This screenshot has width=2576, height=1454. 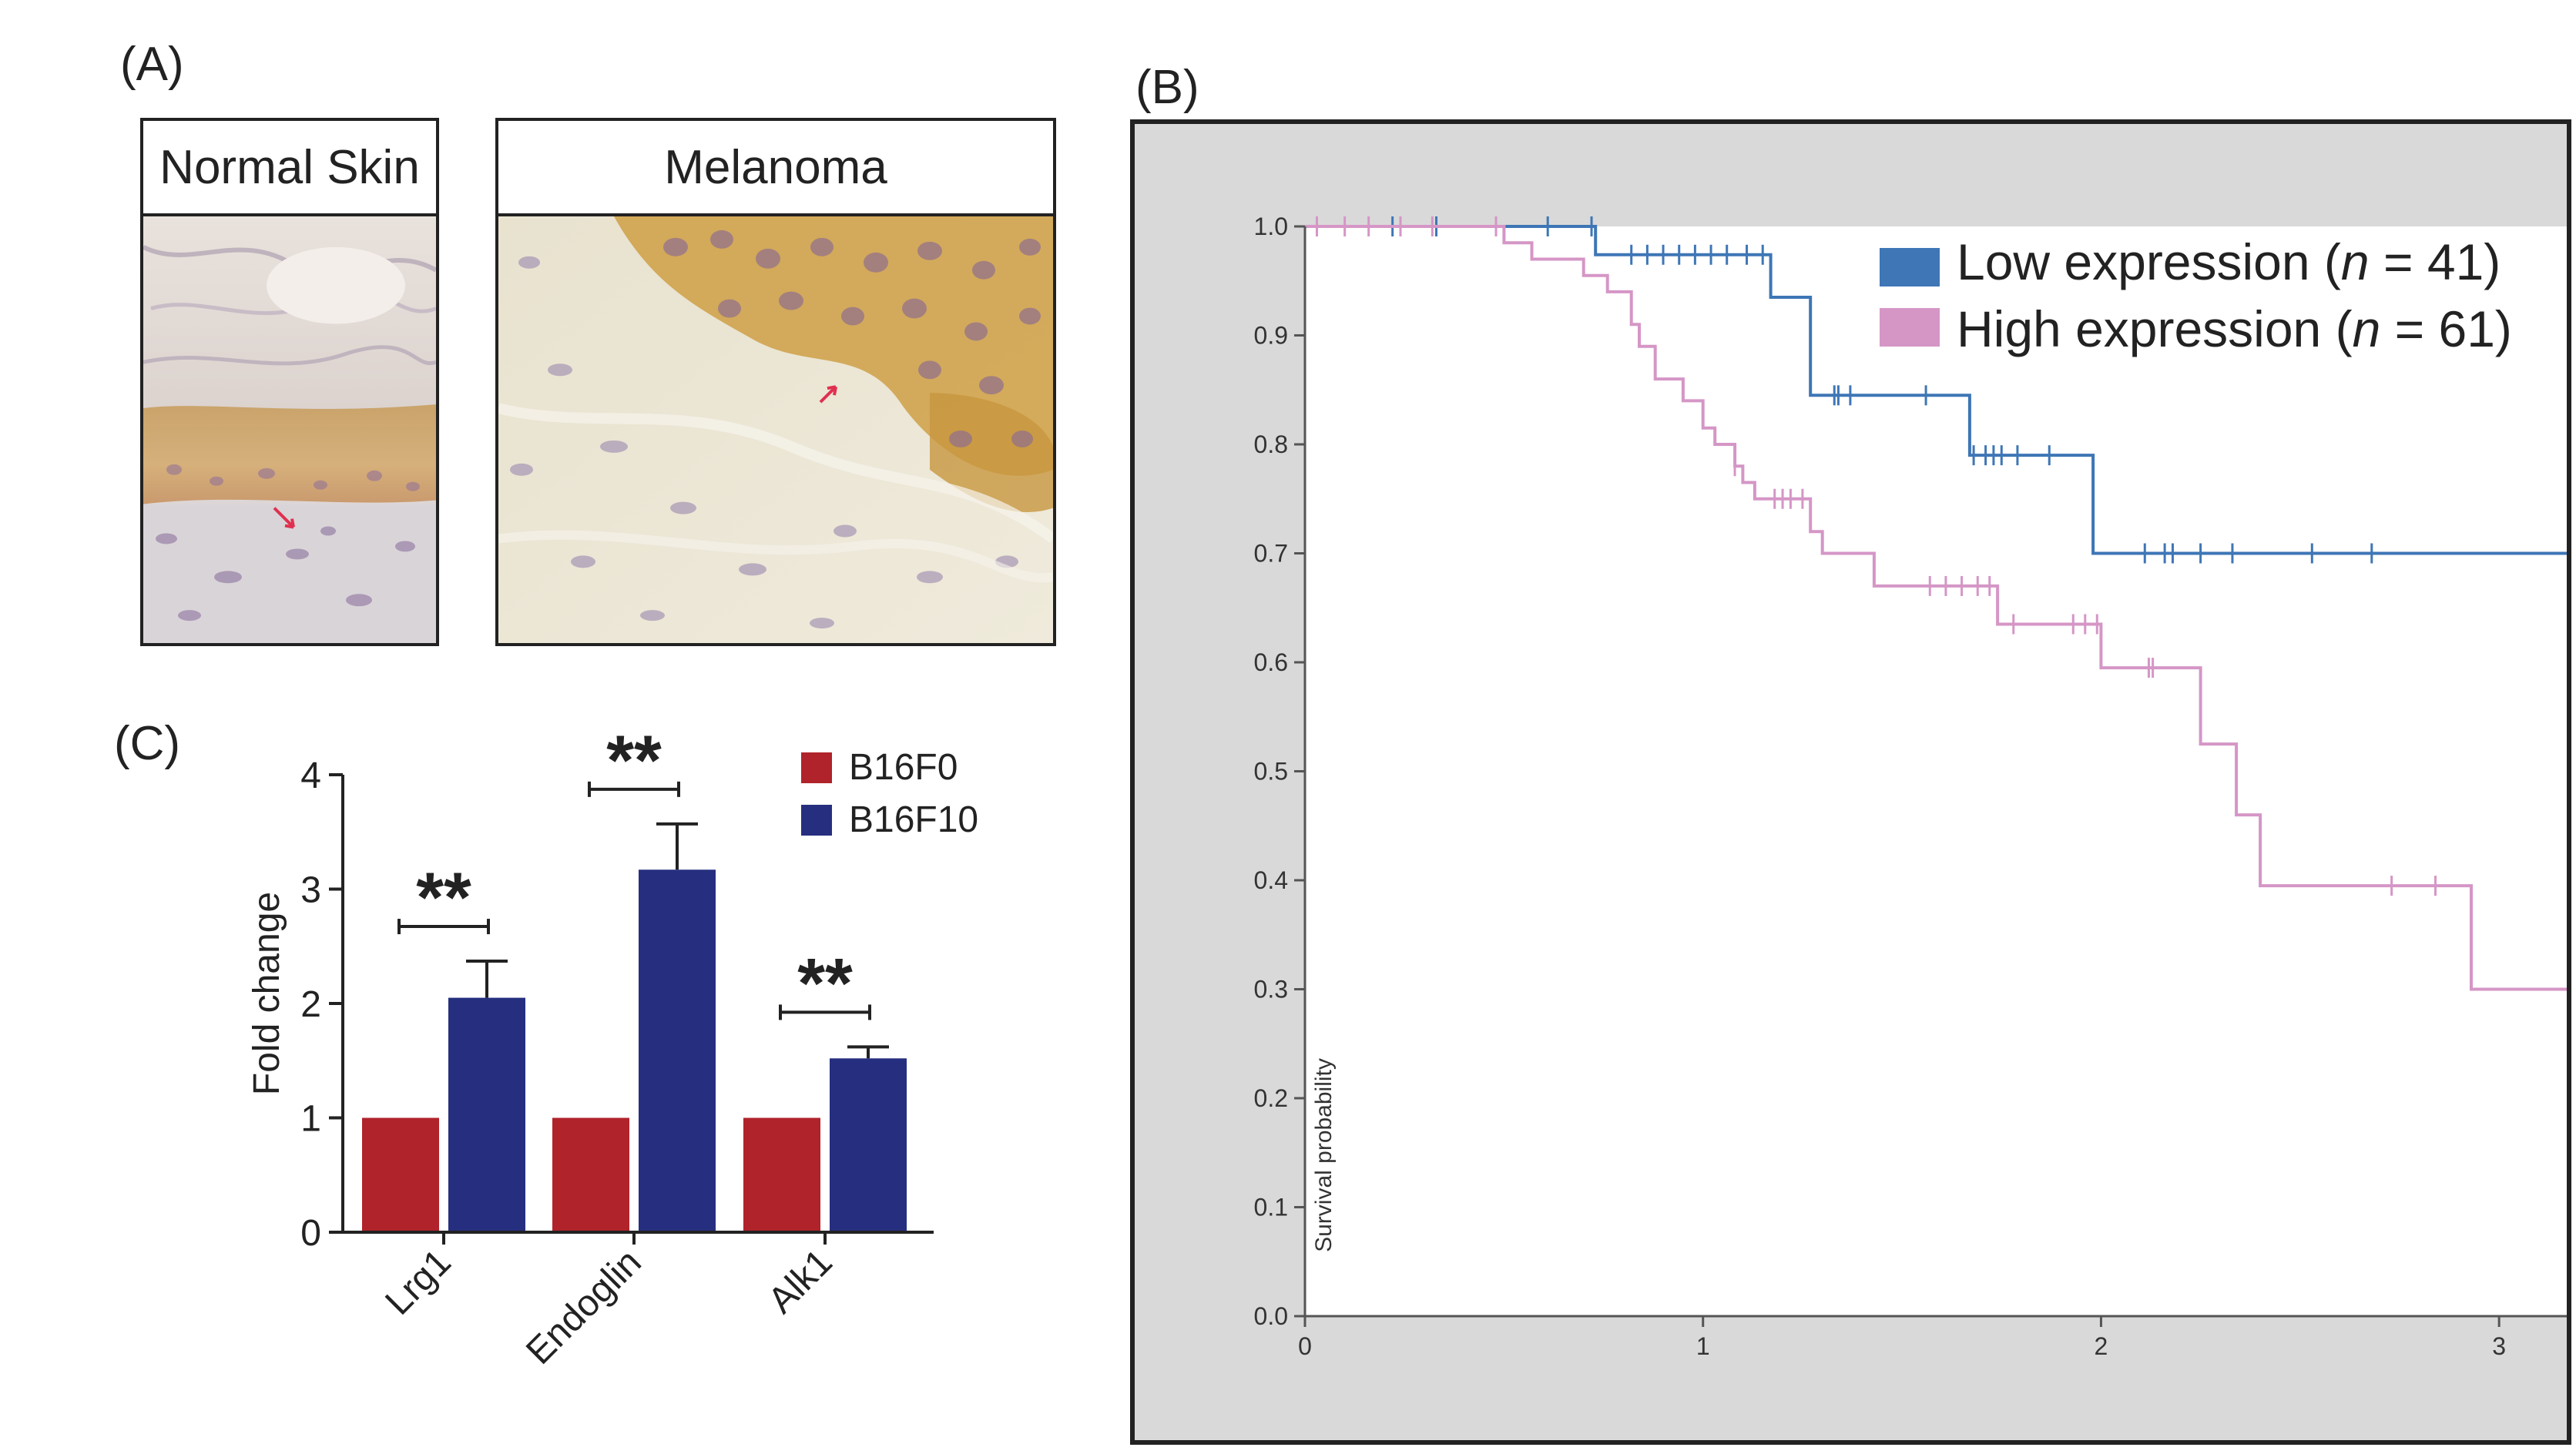 What do you see at coordinates (1910, 327) in the screenshot?
I see `legend-swatch-high-expression` at bounding box center [1910, 327].